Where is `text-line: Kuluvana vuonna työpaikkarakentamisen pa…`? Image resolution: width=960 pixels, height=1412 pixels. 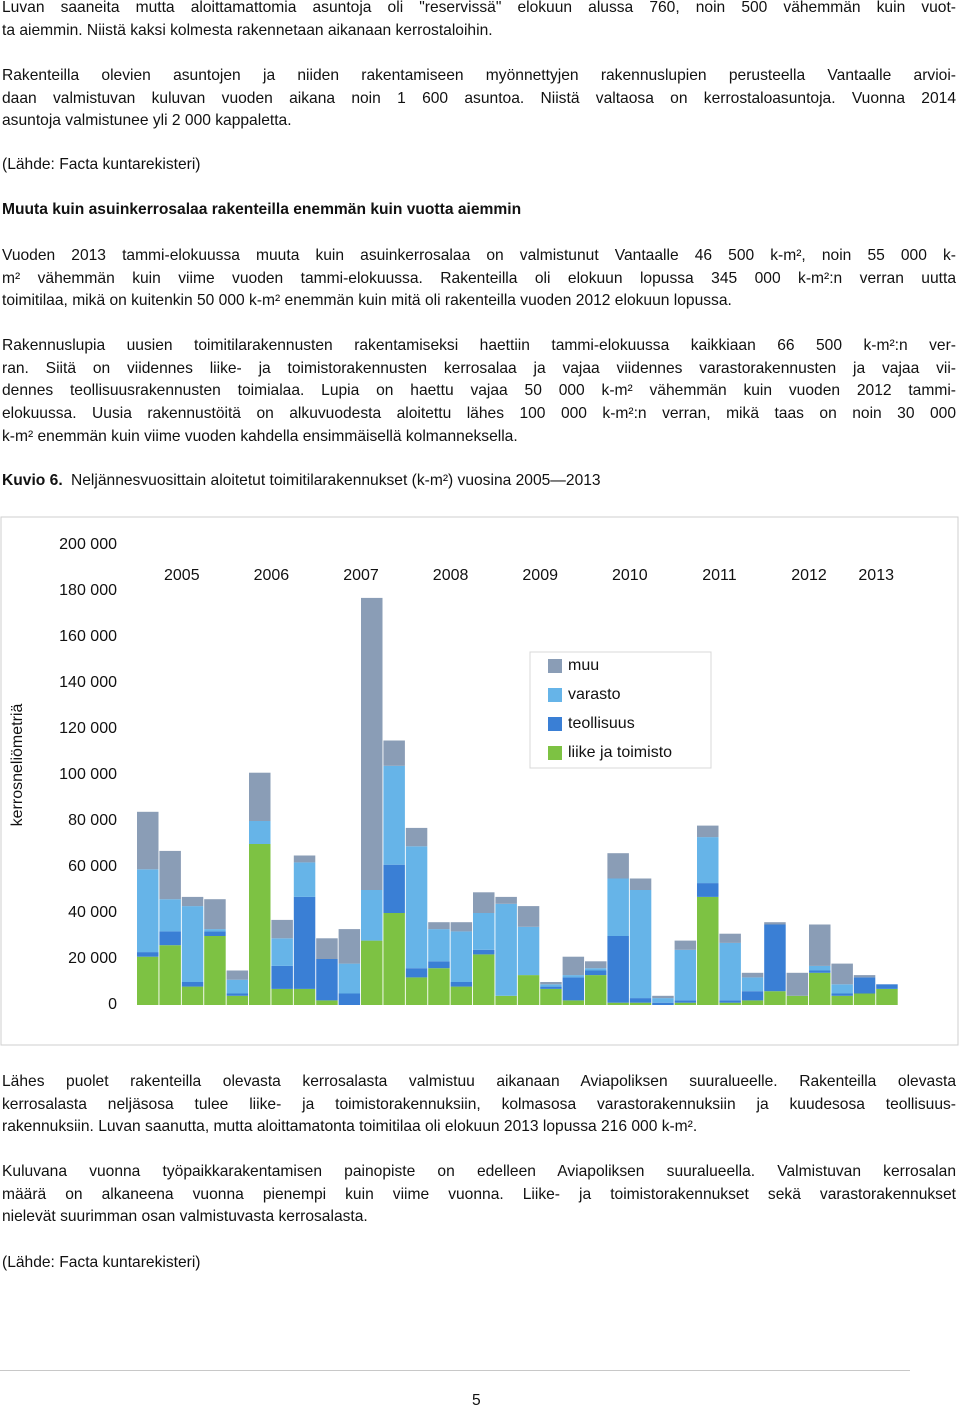
text-line: Kuluvana vuonna työpaikkarakentamisen pa… is located at coordinates (479, 1171).